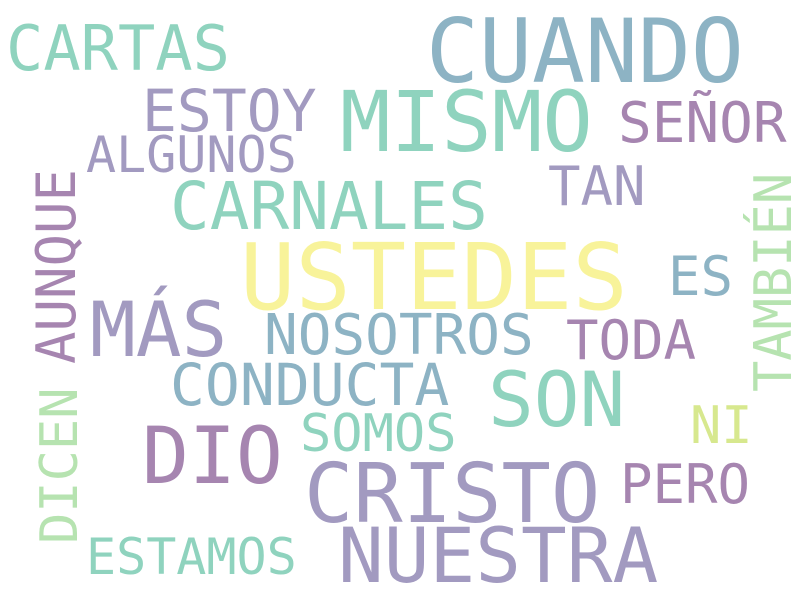 The width and height of the screenshot is (800, 600). Describe the element at coordinates (118, 48) in the screenshot. I see `word-cartas: CARTAS` at that location.